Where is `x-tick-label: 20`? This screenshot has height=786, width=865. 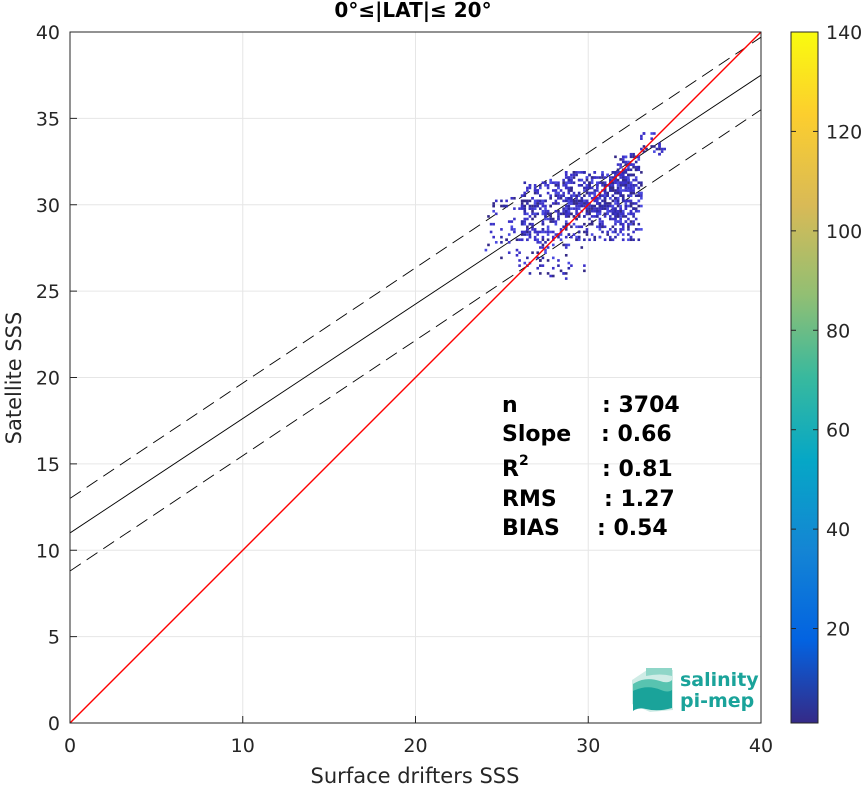
x-tick-label: 20 is located at coordinates (415, 746).